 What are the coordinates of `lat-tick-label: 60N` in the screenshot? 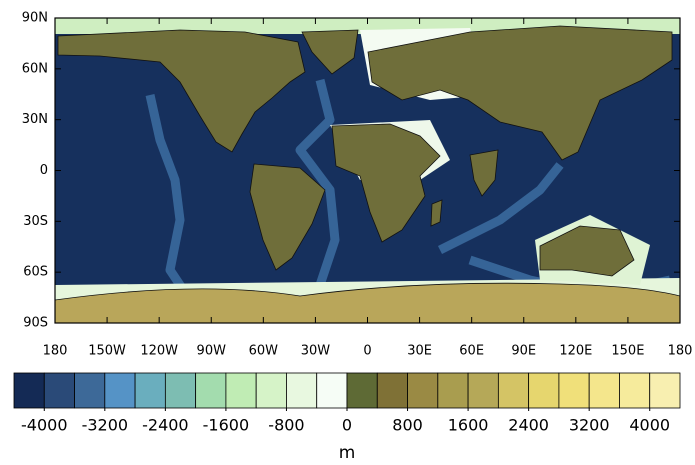 It's located at (35, 68).